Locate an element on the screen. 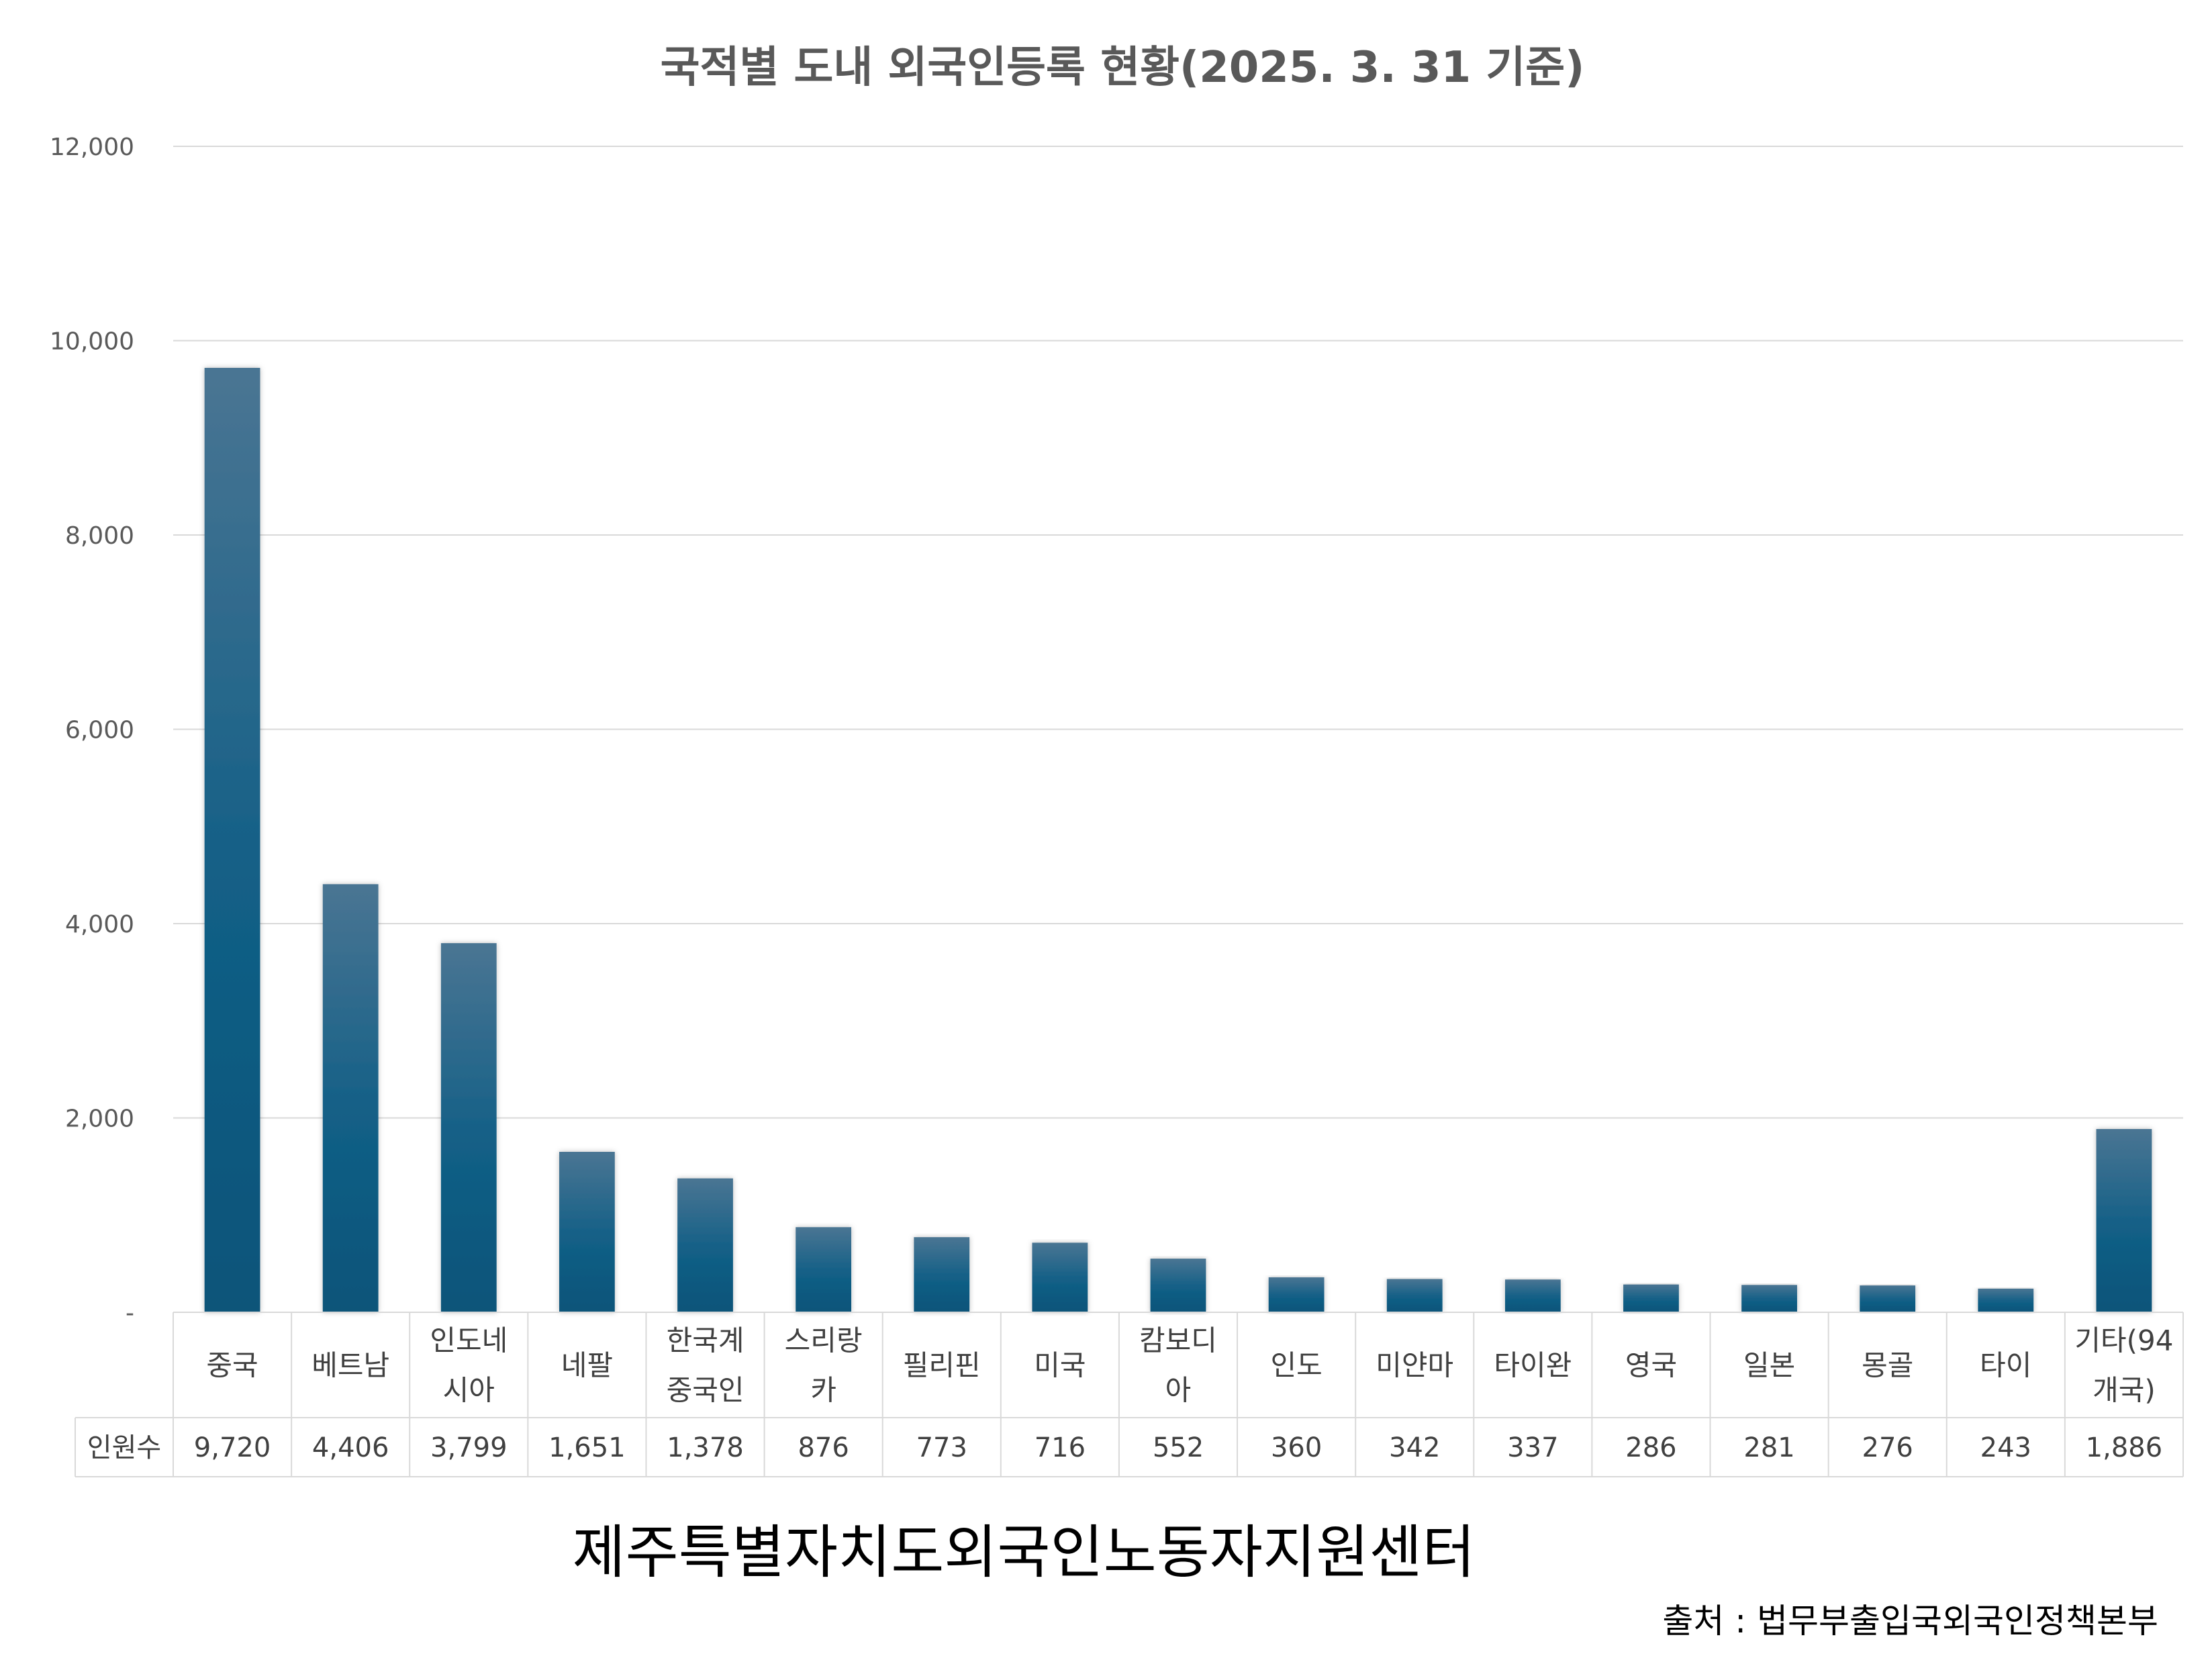 Image resolution: width=2212 pixels, height=1664 pixels. category-label: 카 is located at coordinates (823, 1390).